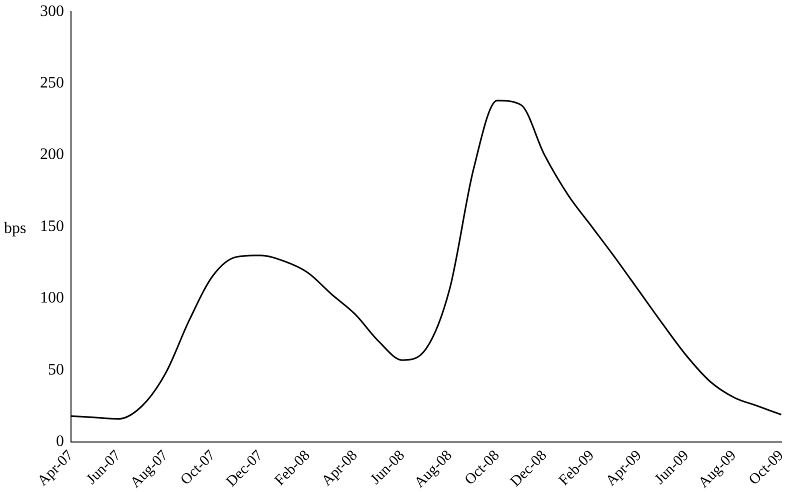 The width and height of the screenshot is (794, 492). I want to click on y-tick-label: 250, so click(52, 83).